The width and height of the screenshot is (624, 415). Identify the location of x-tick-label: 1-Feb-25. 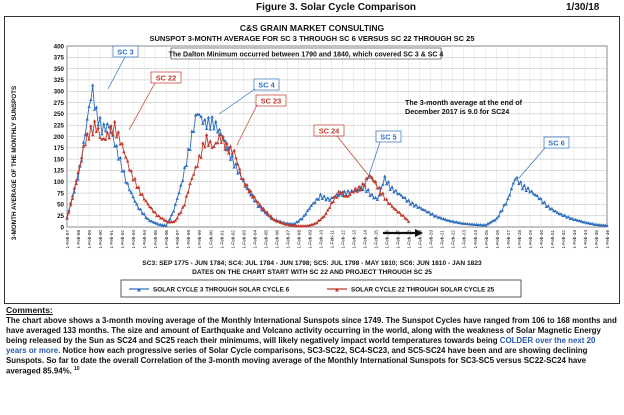
(486, 239).